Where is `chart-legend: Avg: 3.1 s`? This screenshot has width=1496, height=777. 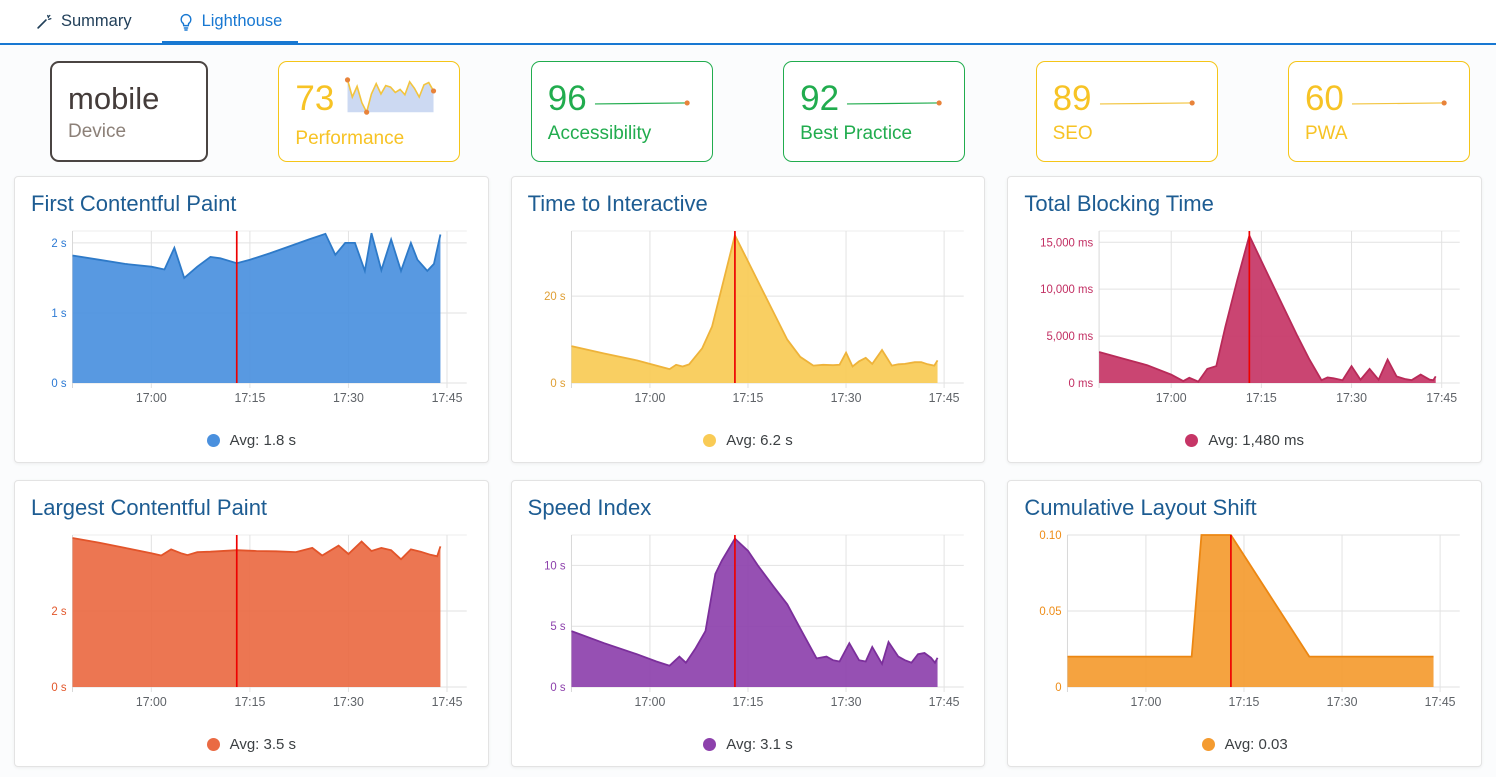 chart-legend: Avg: 3.1 s is located at coordinates (748, 744).